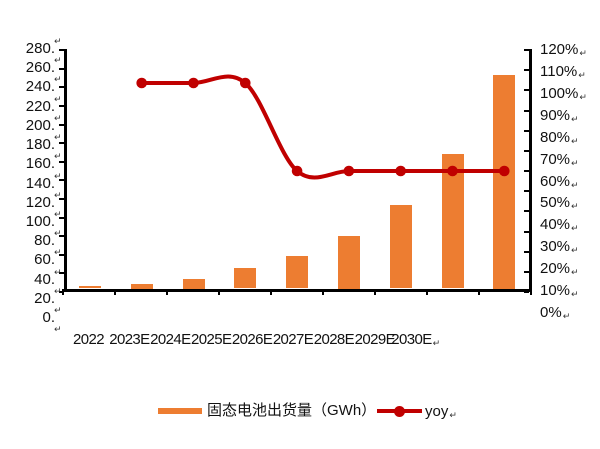 The width and height of the screenshot is (600, 449). What do you see at coordinates (44, 241) in the screenshot?
I see `left-axis-tick-label: 80.` at bounding box center [44, 241].